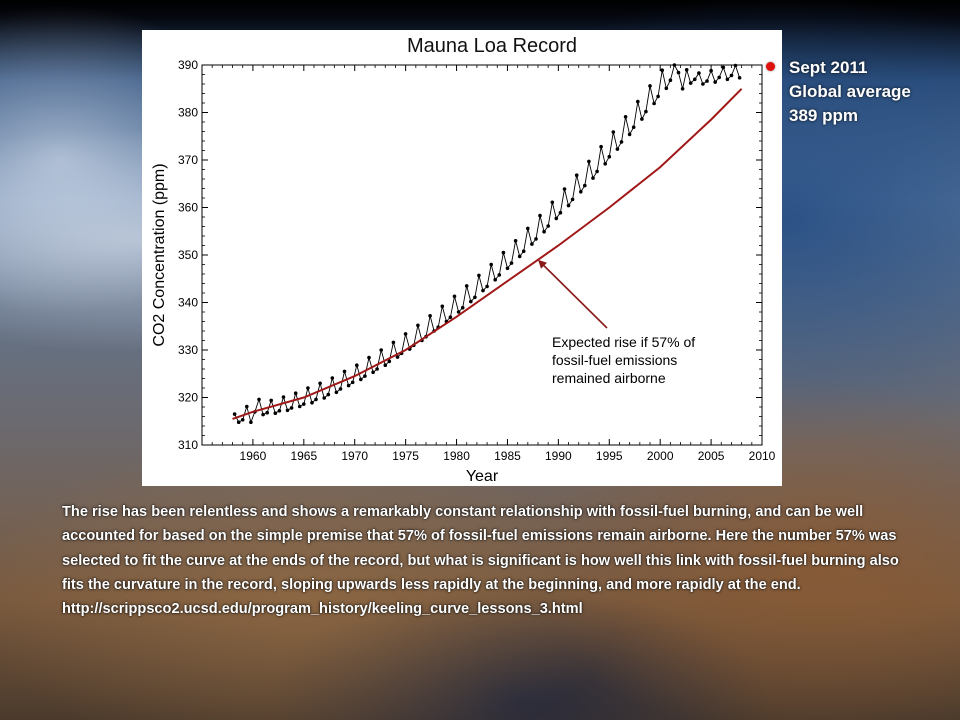  Describe the element at coordinates (188, 255) in the screenshot. I see `y-tick-label: 350` at that location.